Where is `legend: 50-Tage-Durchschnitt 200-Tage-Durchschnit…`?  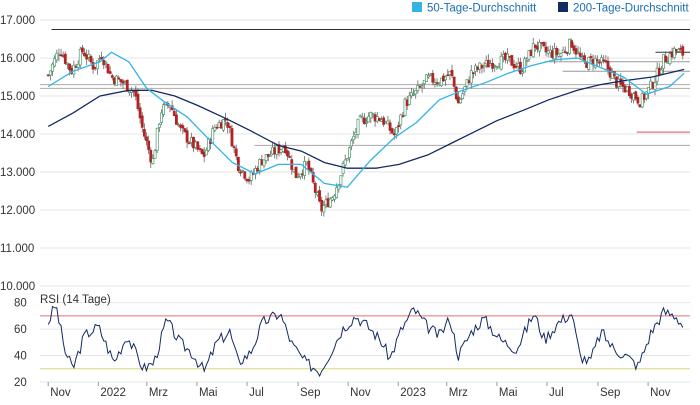 legend: 50-Tage-Durchschnitt 200-Tage-Durchschnit… is located at coordinates (551, 8).